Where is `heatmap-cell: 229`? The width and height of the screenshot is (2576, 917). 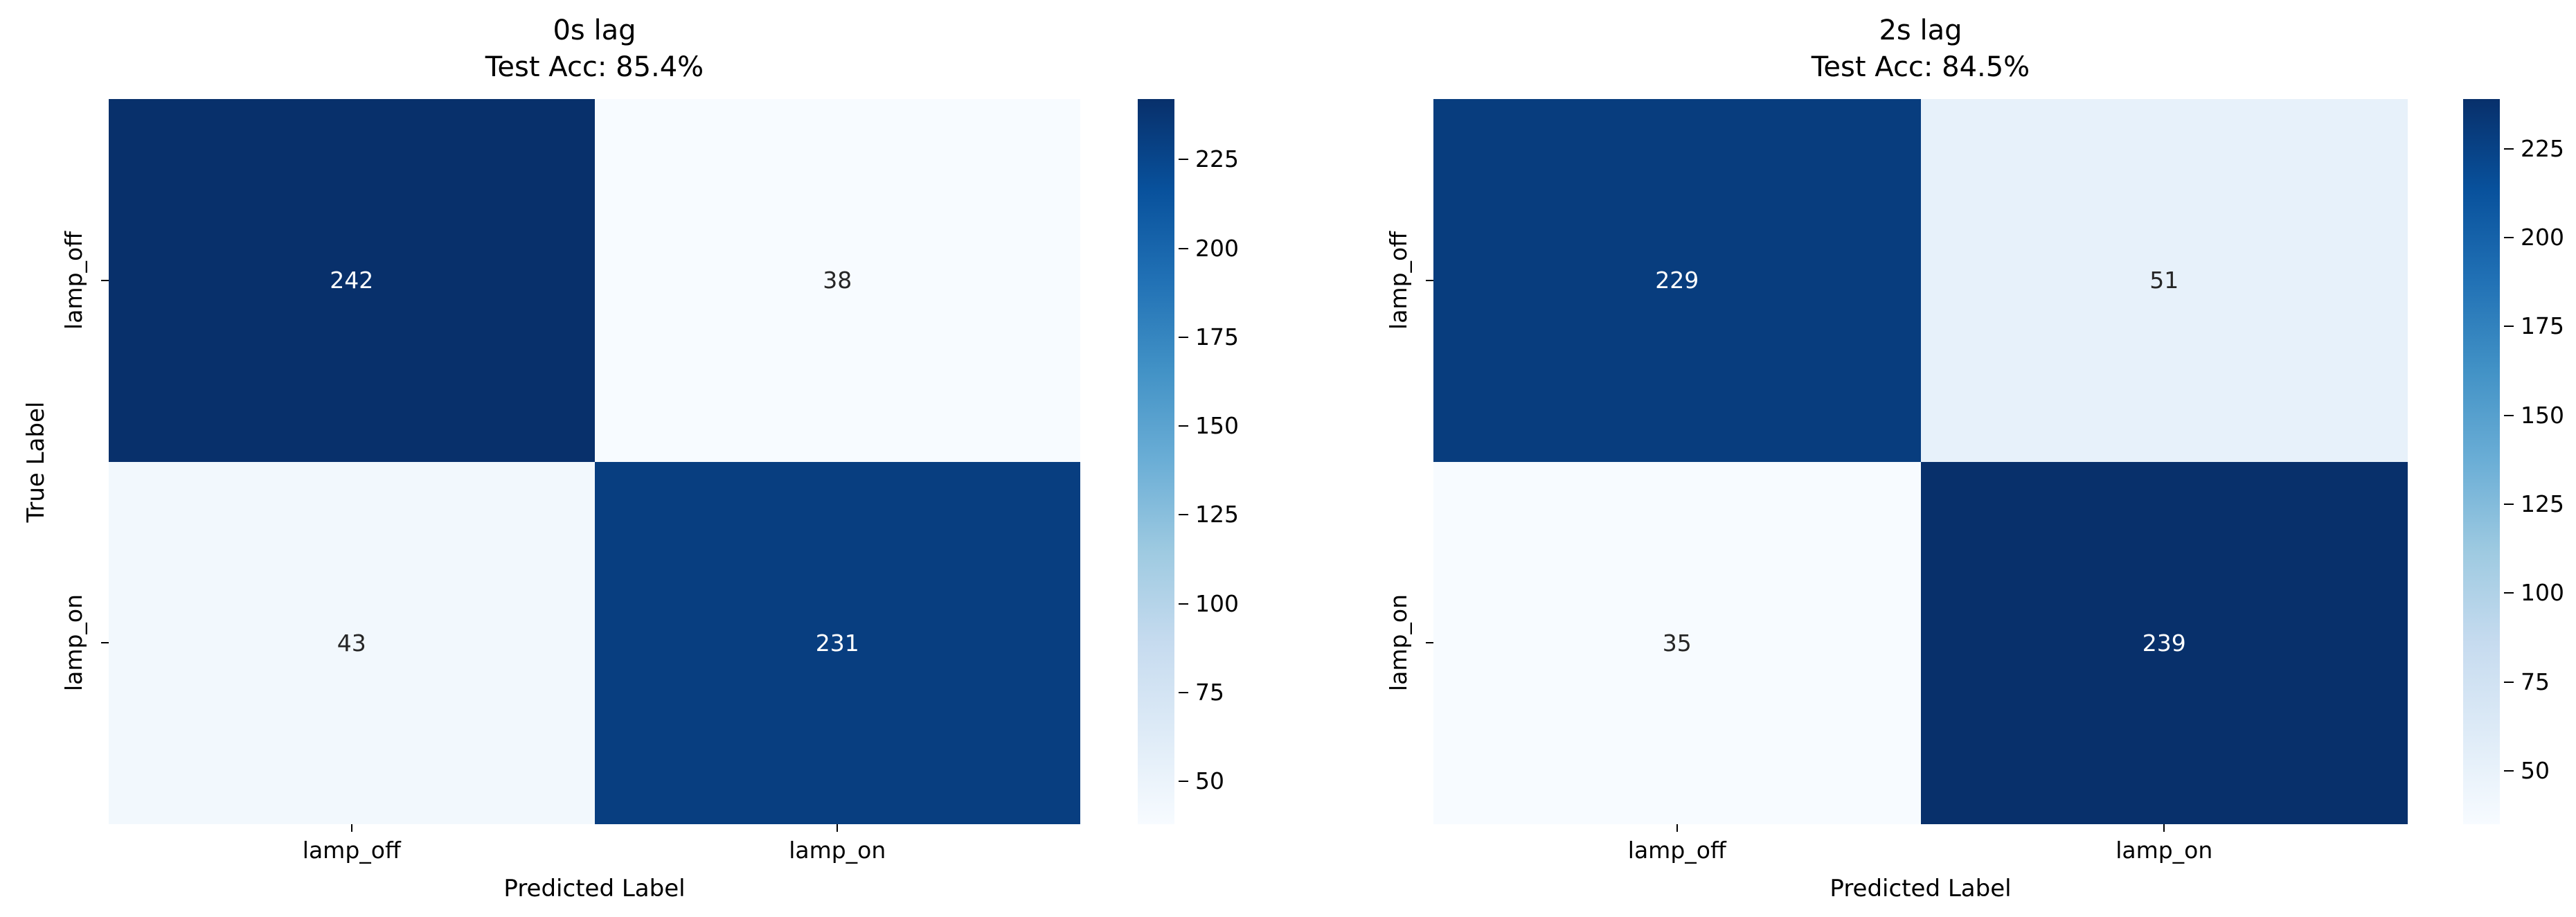
heatmap-cell: 229 is located at coordinates (1677, 281).